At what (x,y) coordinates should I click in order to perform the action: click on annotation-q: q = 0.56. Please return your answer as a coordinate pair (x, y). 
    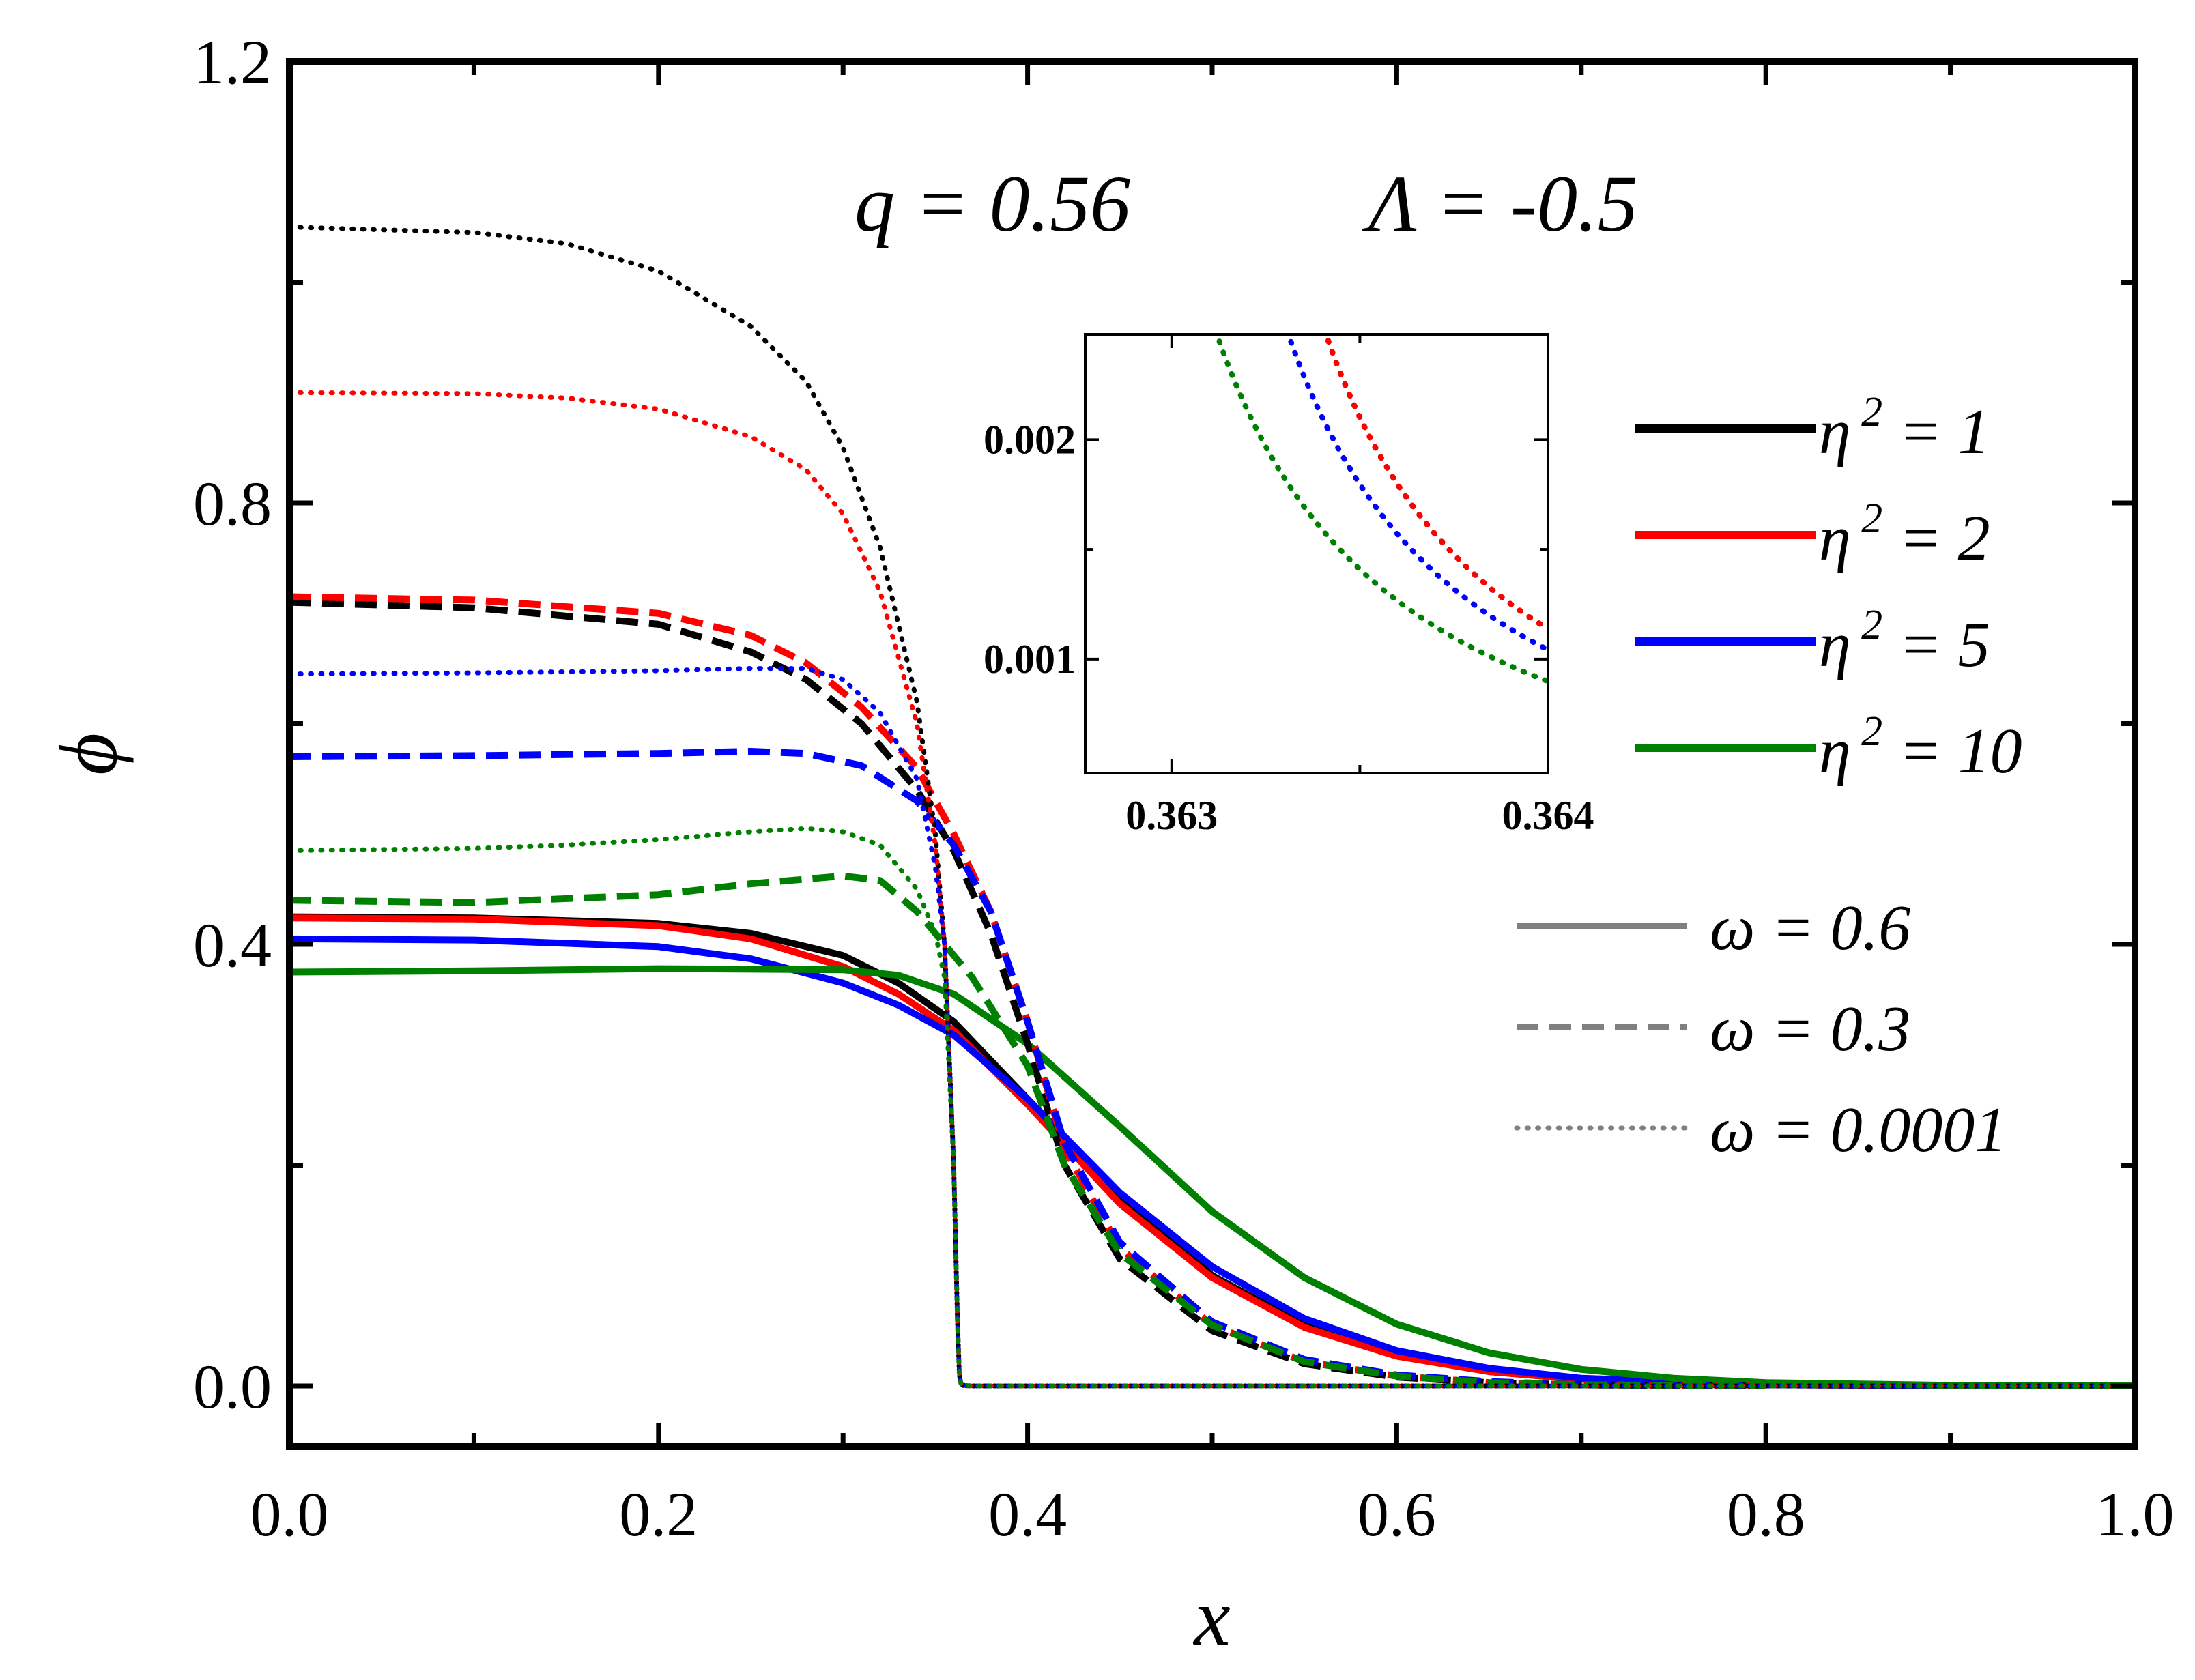
    Looking at the image, I should click on (992, 203).